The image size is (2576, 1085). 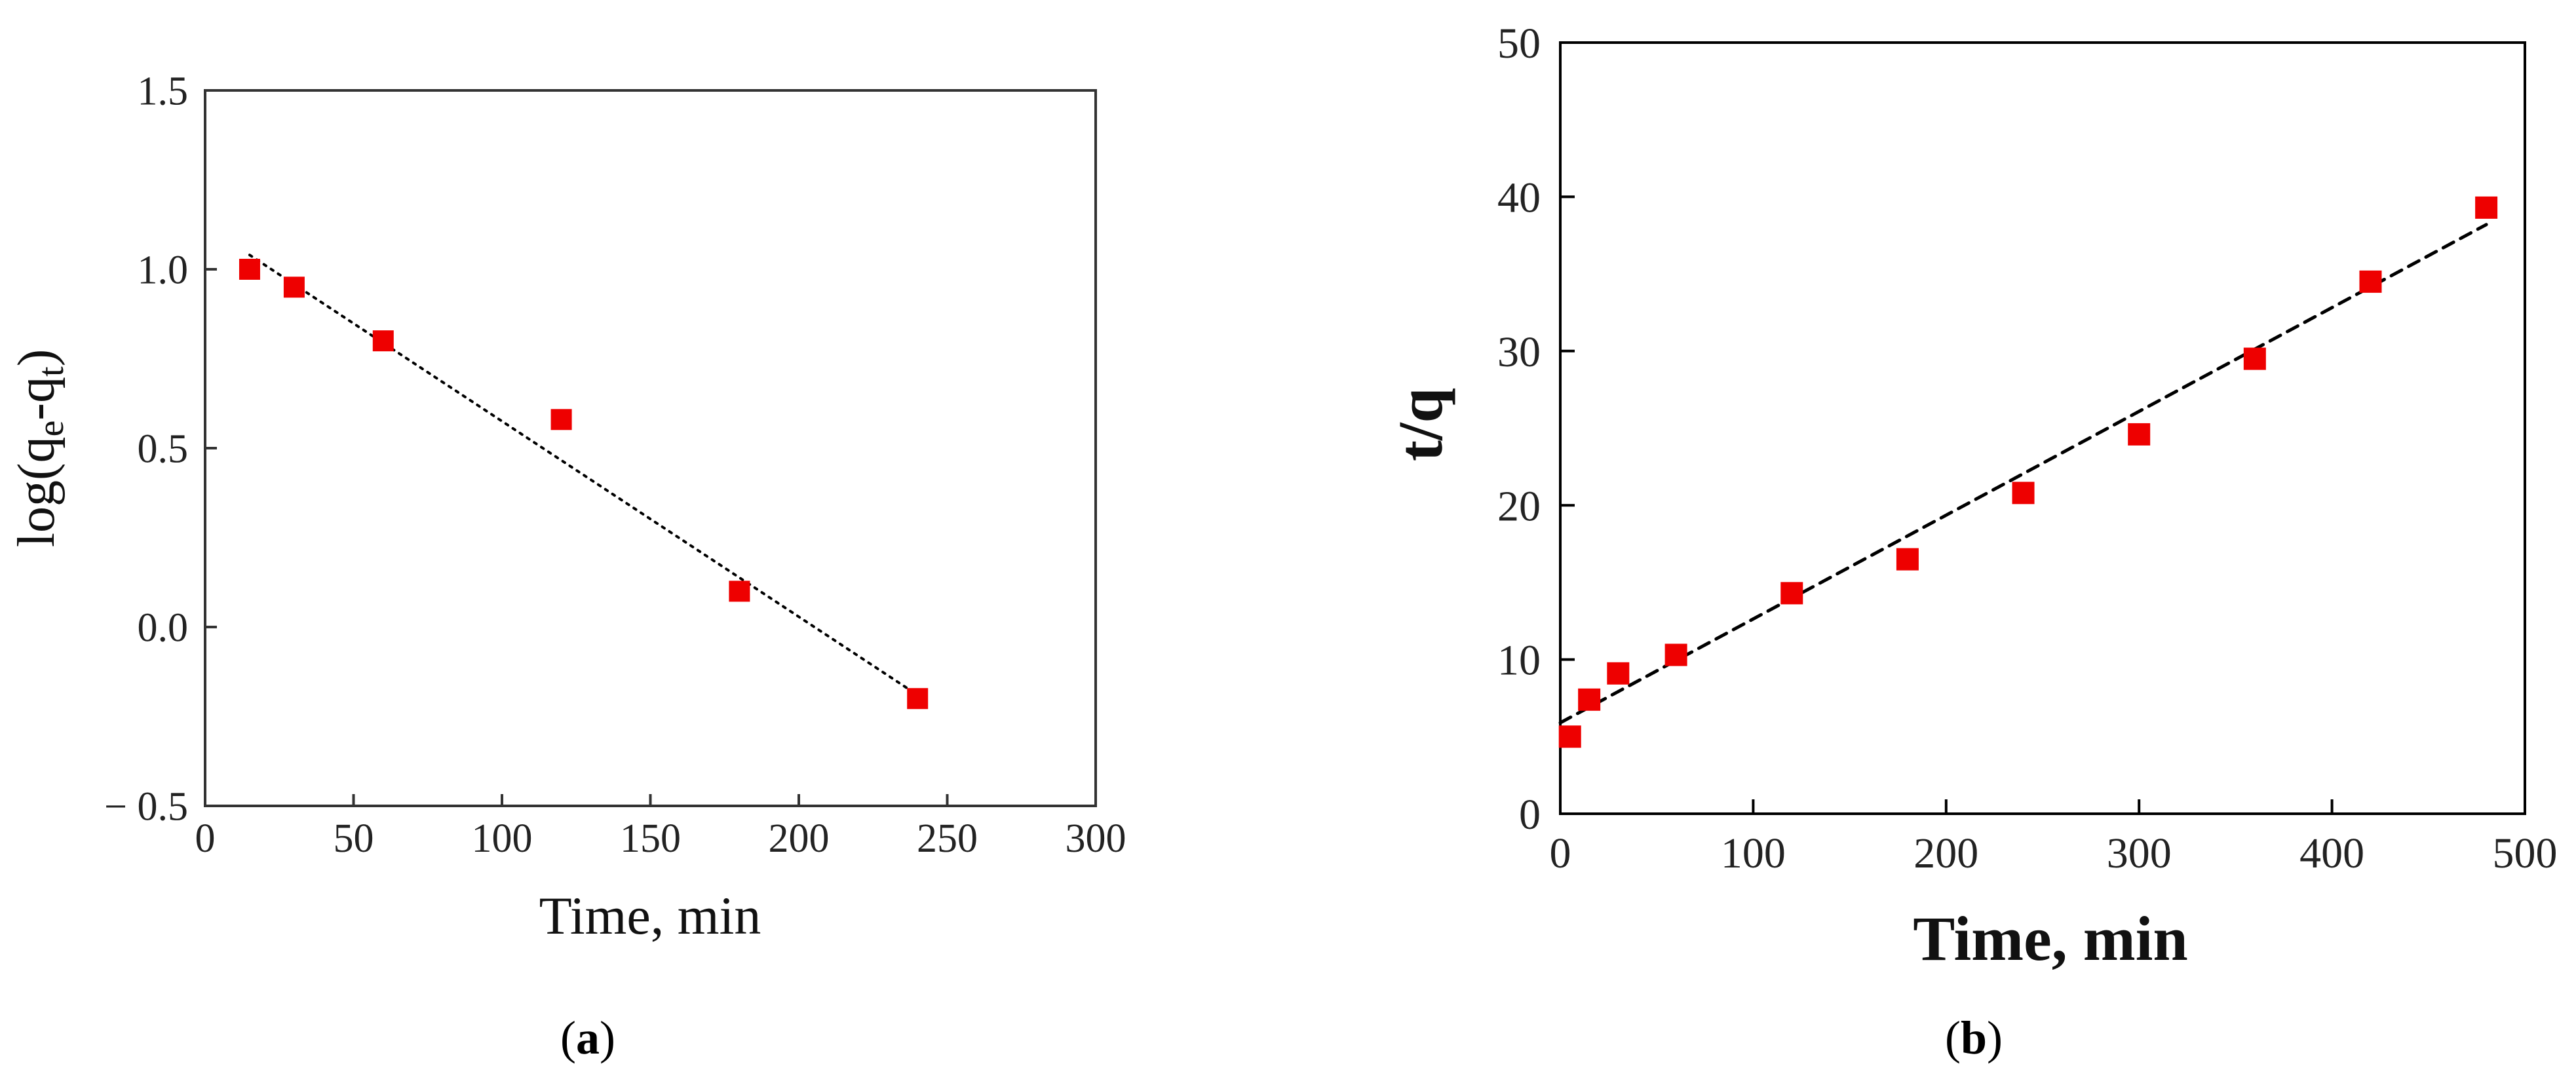 I want to click on y-tick-label-a-0: − 0.5, so click(x=146, y=807).